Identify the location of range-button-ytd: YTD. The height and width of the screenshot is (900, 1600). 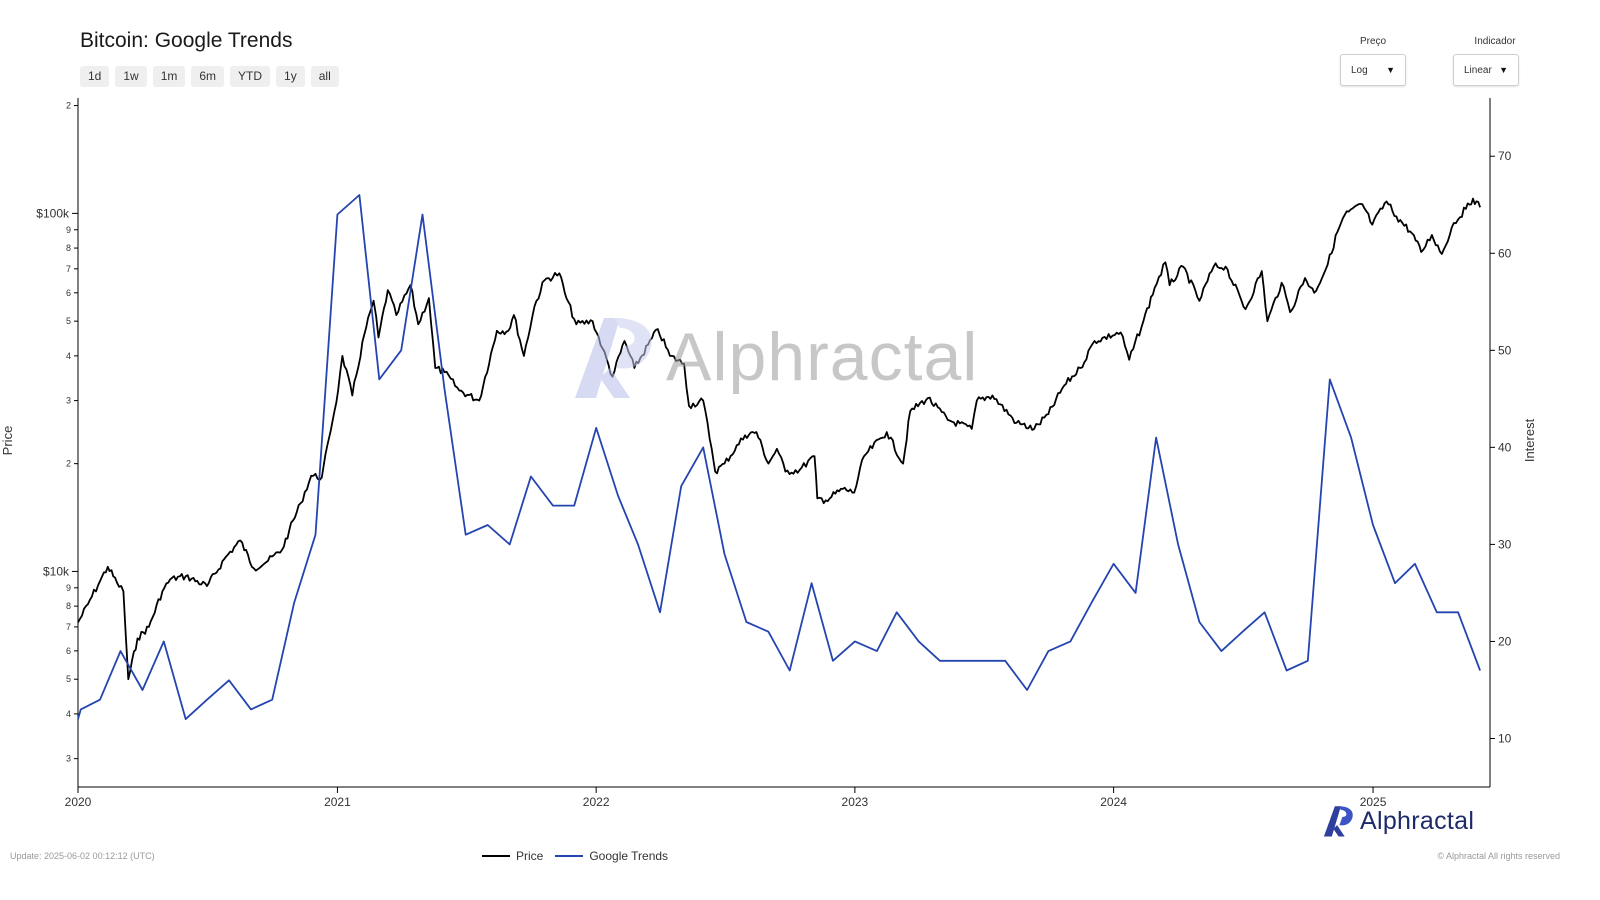
(250, 76).